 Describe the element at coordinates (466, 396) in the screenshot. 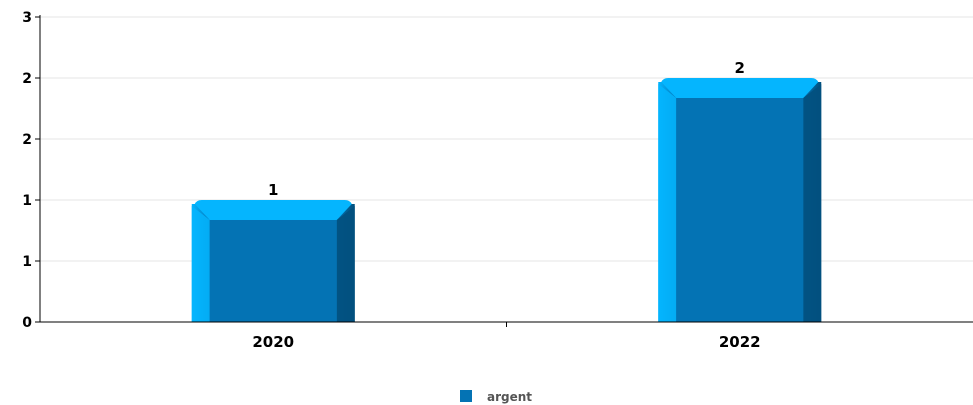

I see `legend-swatch` at that location.